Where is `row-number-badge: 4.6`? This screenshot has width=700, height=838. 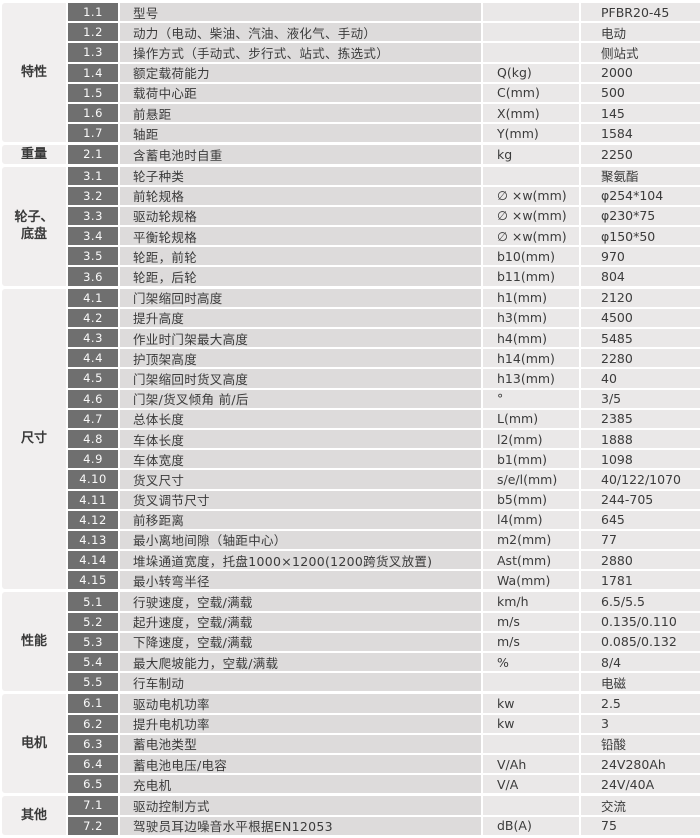
row-number-badge: 4.6 is located at coordinates (93, 398).